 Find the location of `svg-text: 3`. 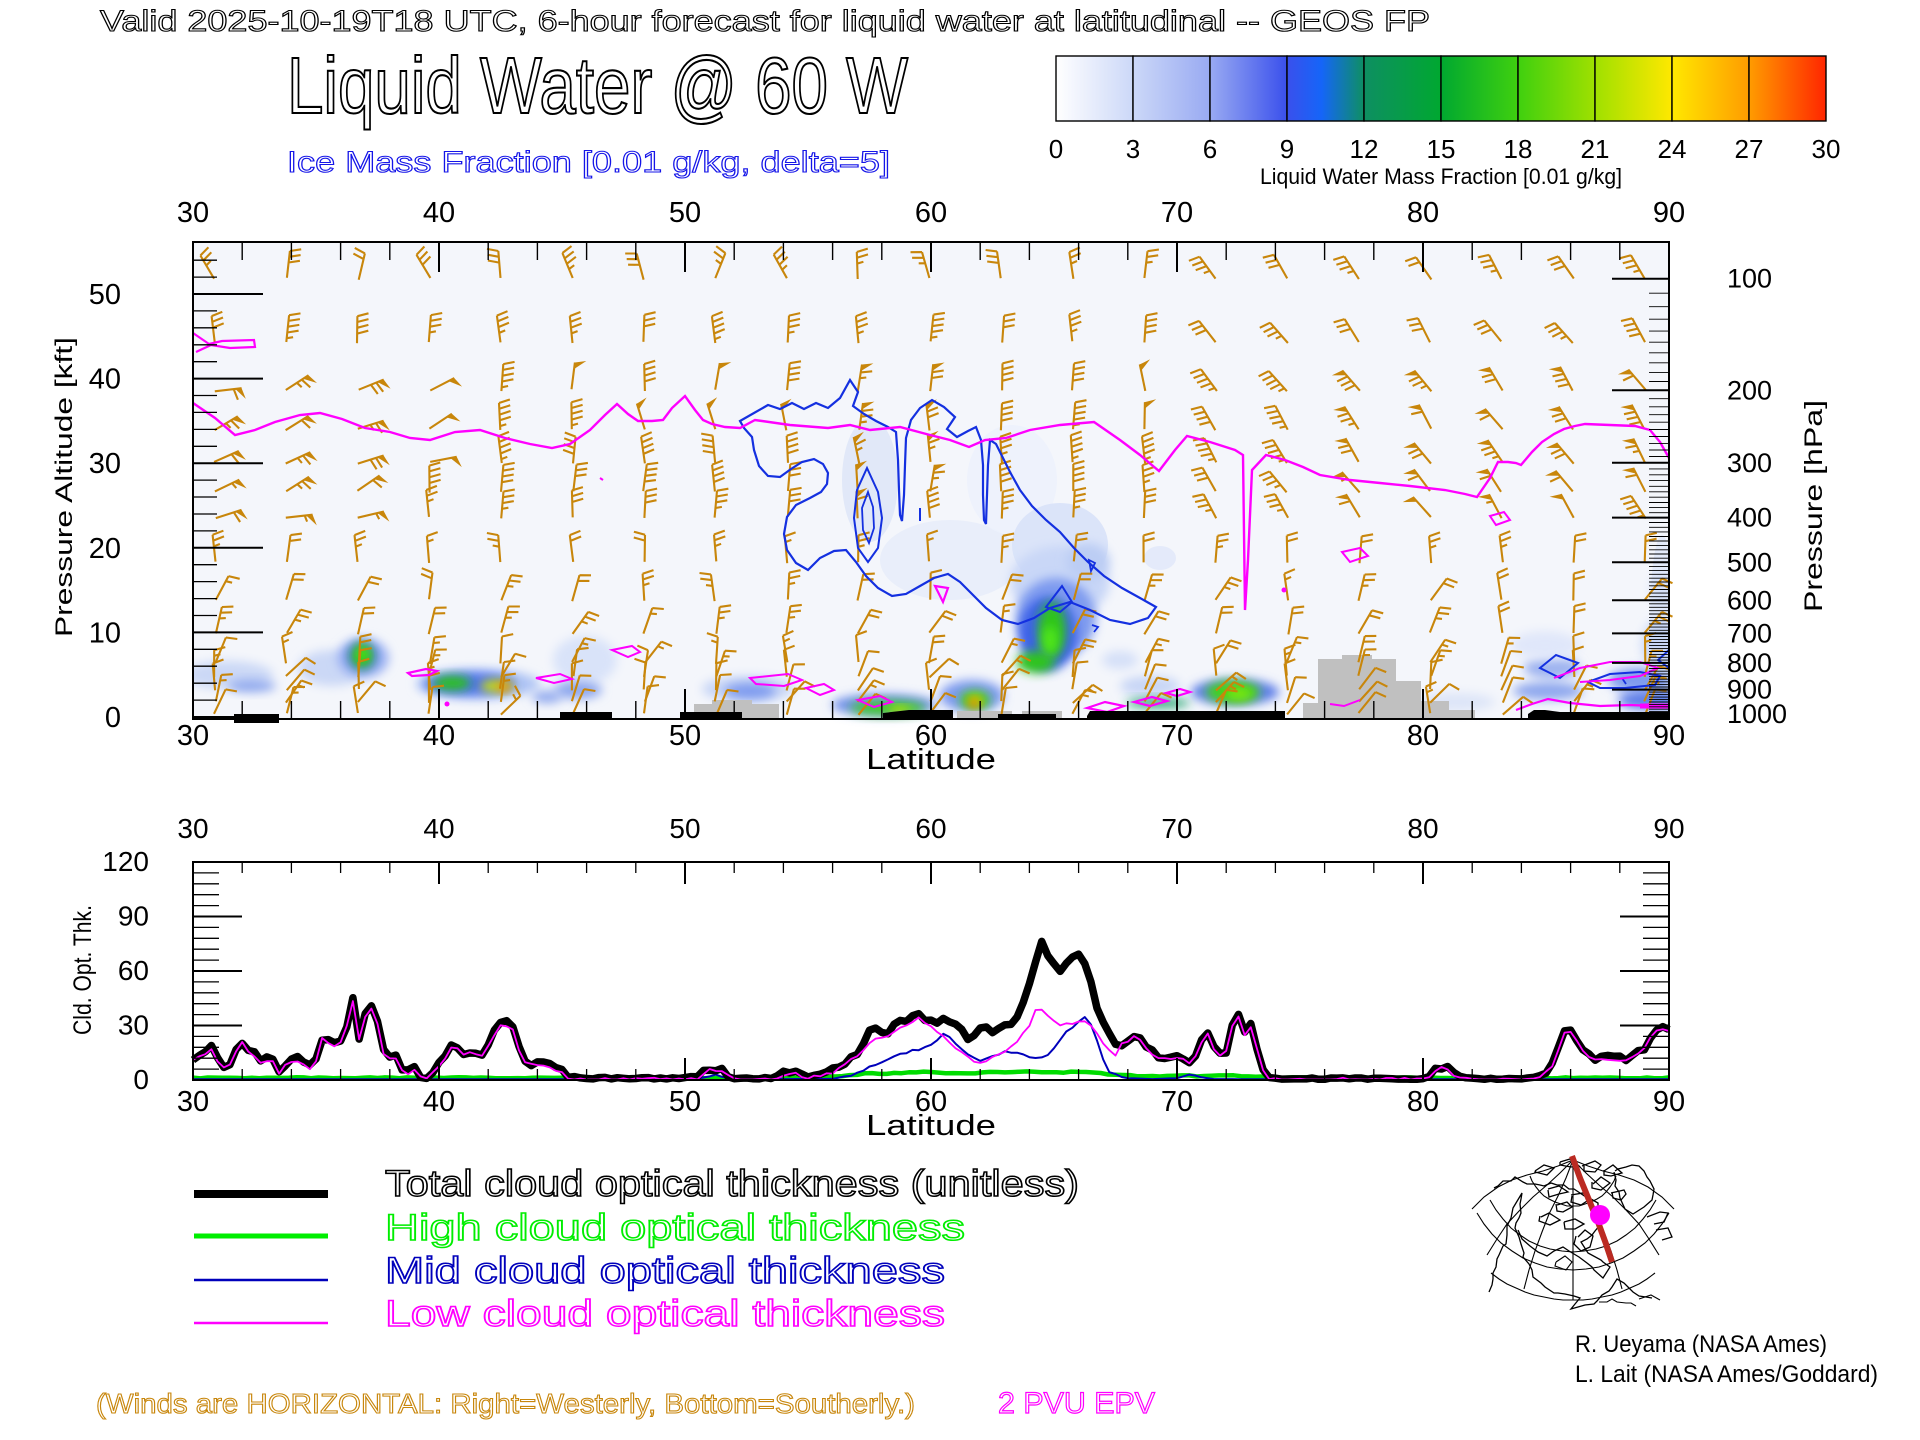

svg-text: 3 is located at coordinates (1133, 149).